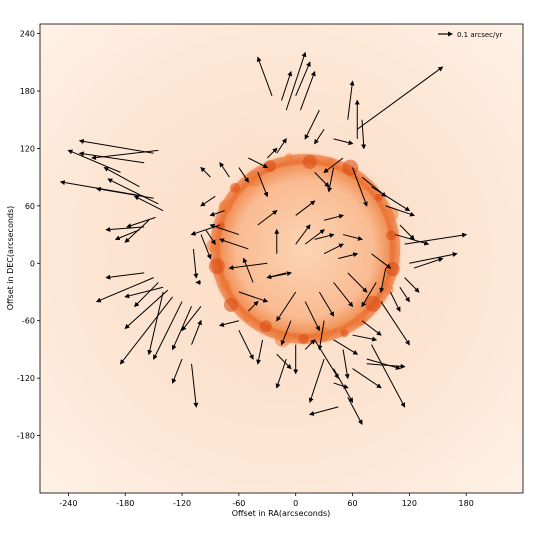 The image size is (534, 534). Describe the element at coordinates (26, 378) in the screenshot. I see `y-tick-label: -120` at that location.